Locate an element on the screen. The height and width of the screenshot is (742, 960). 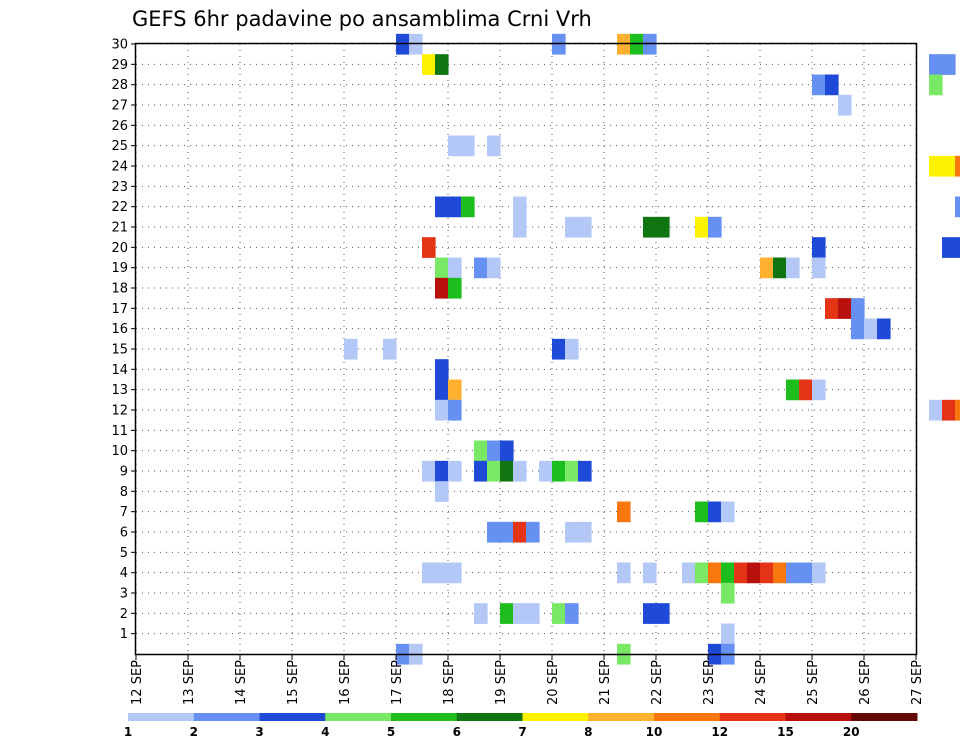
colorbar-tick-label: 4 is located at coordinates (325, 732).